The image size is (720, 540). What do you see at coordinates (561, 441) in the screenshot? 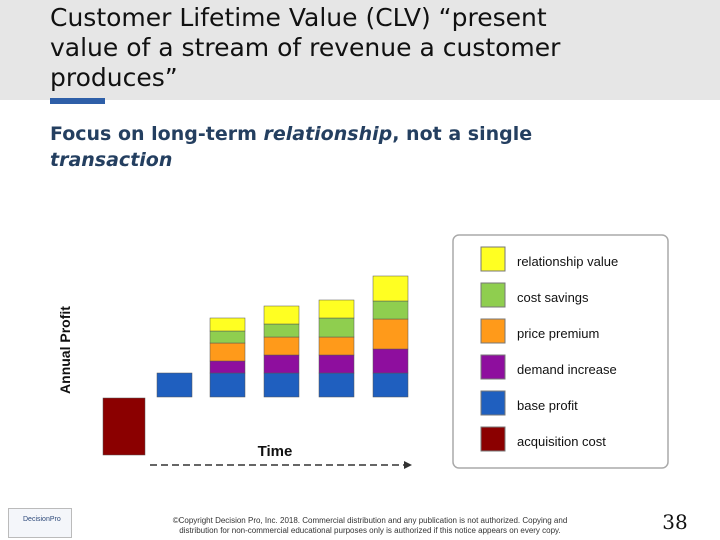
I see `legend-label: acquisition cost` at bounding box center [561, 441].